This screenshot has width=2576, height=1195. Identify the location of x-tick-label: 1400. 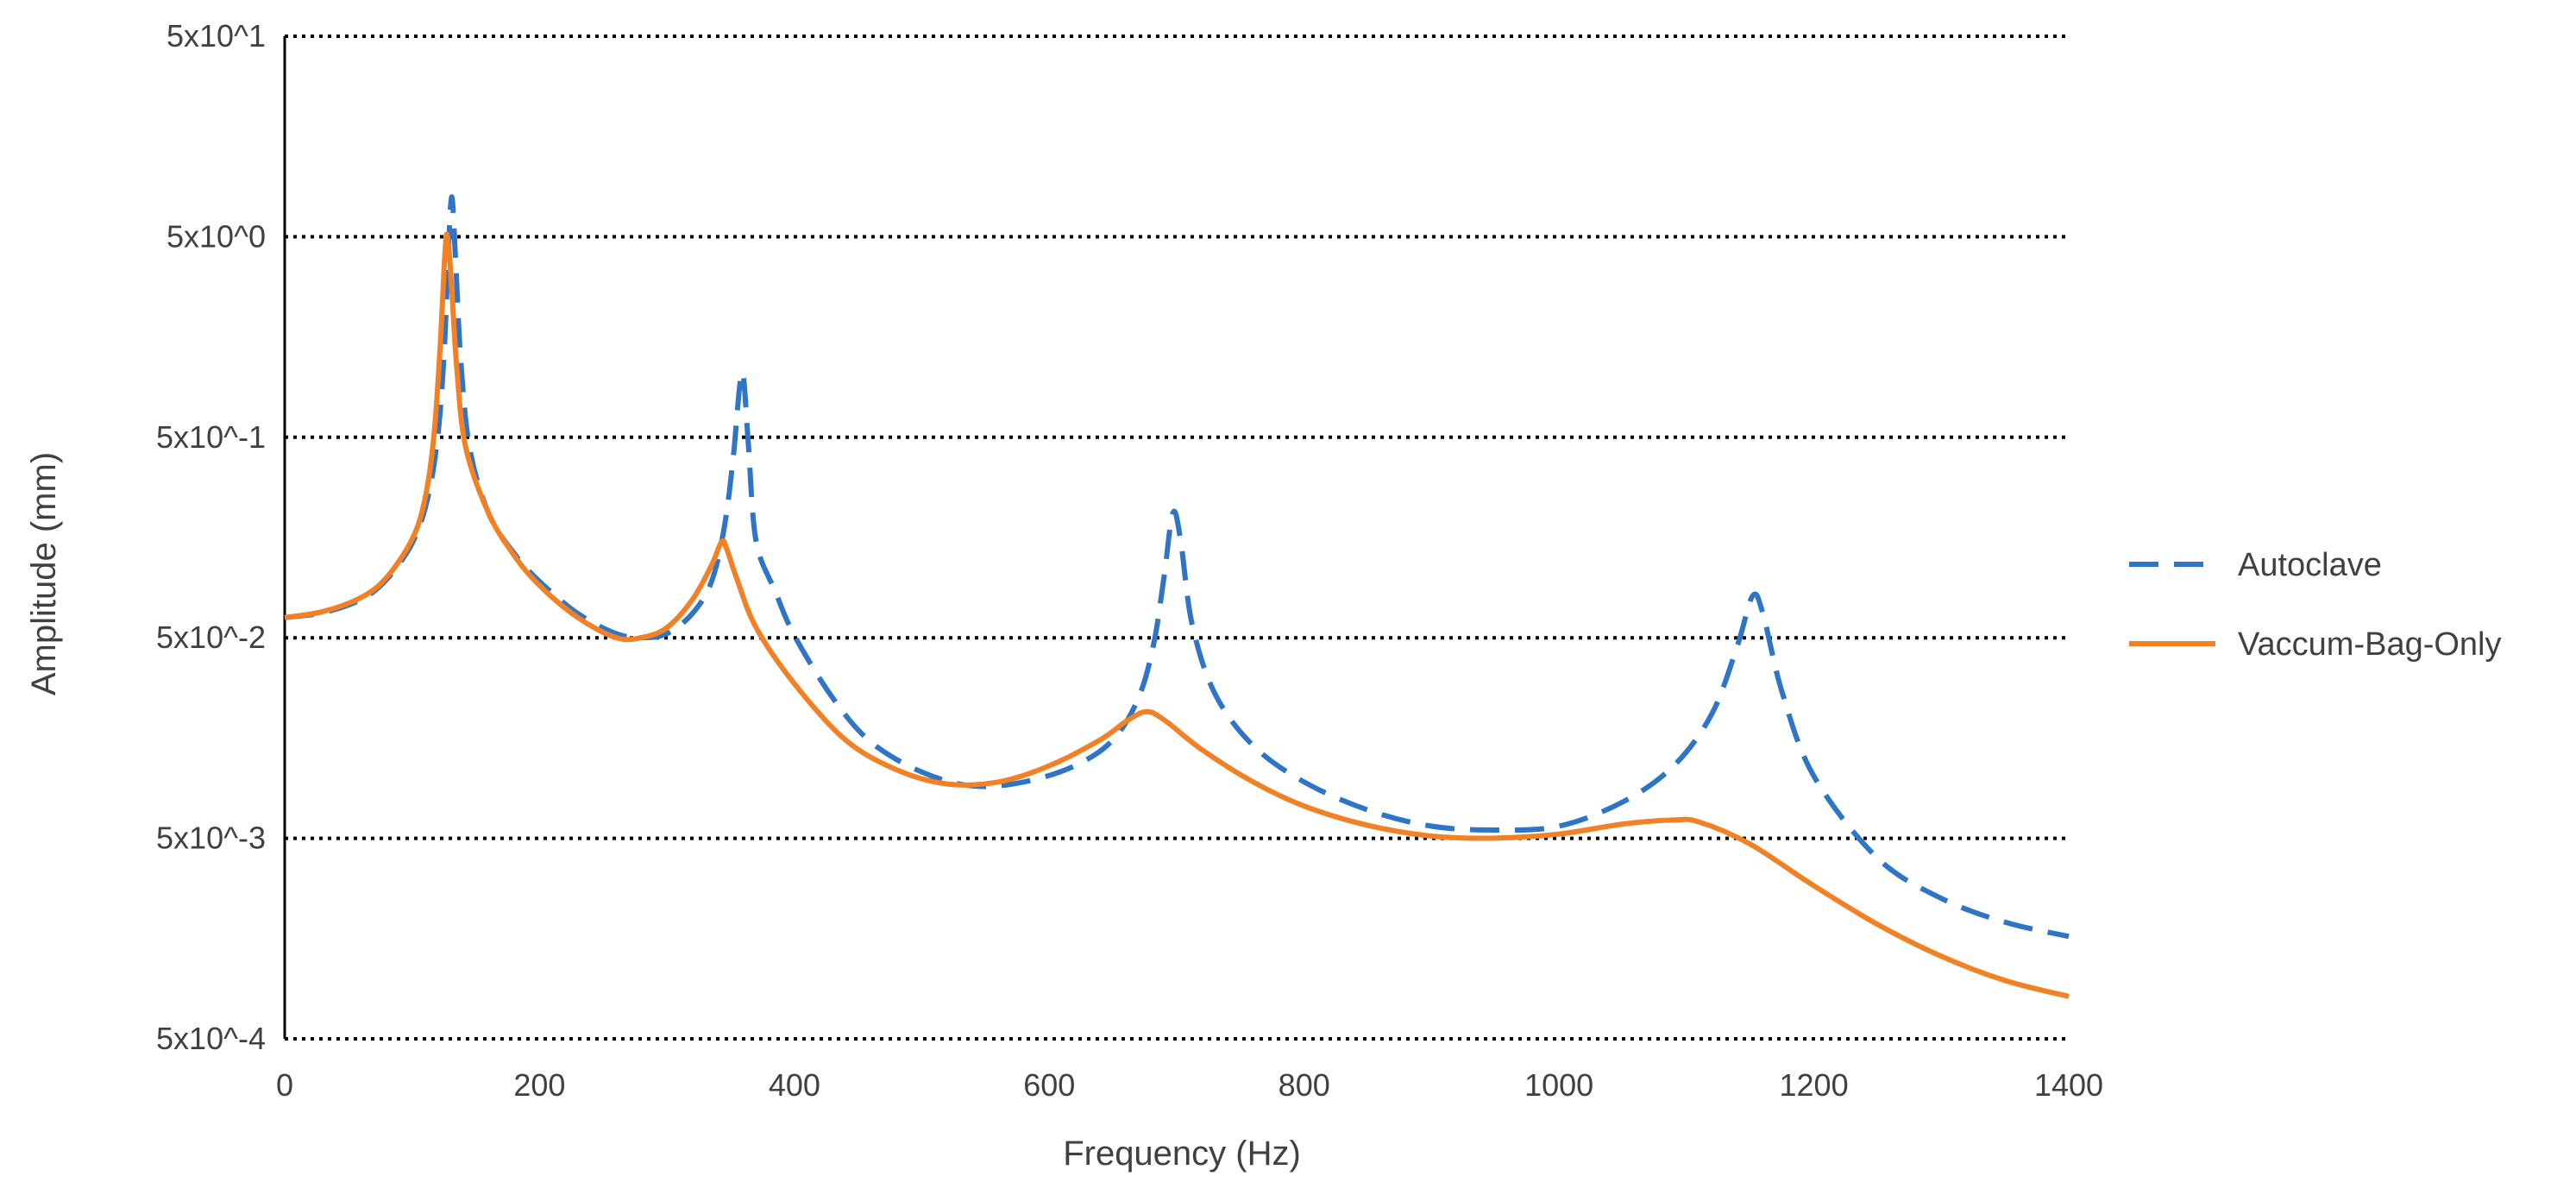
(2068, 1085).